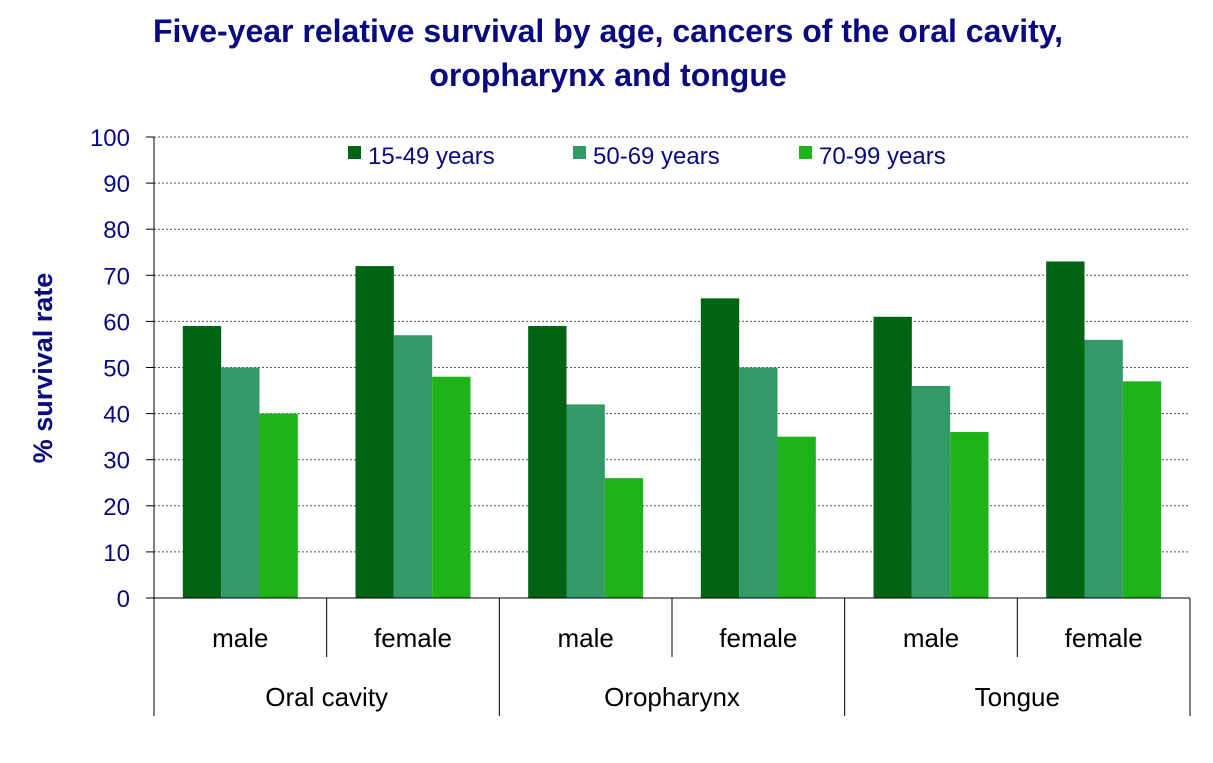  What do you see at coordinates (882, 156) in the screenshot?
I see `legend-label: 70-99 years` at bounding box center [882, 156].